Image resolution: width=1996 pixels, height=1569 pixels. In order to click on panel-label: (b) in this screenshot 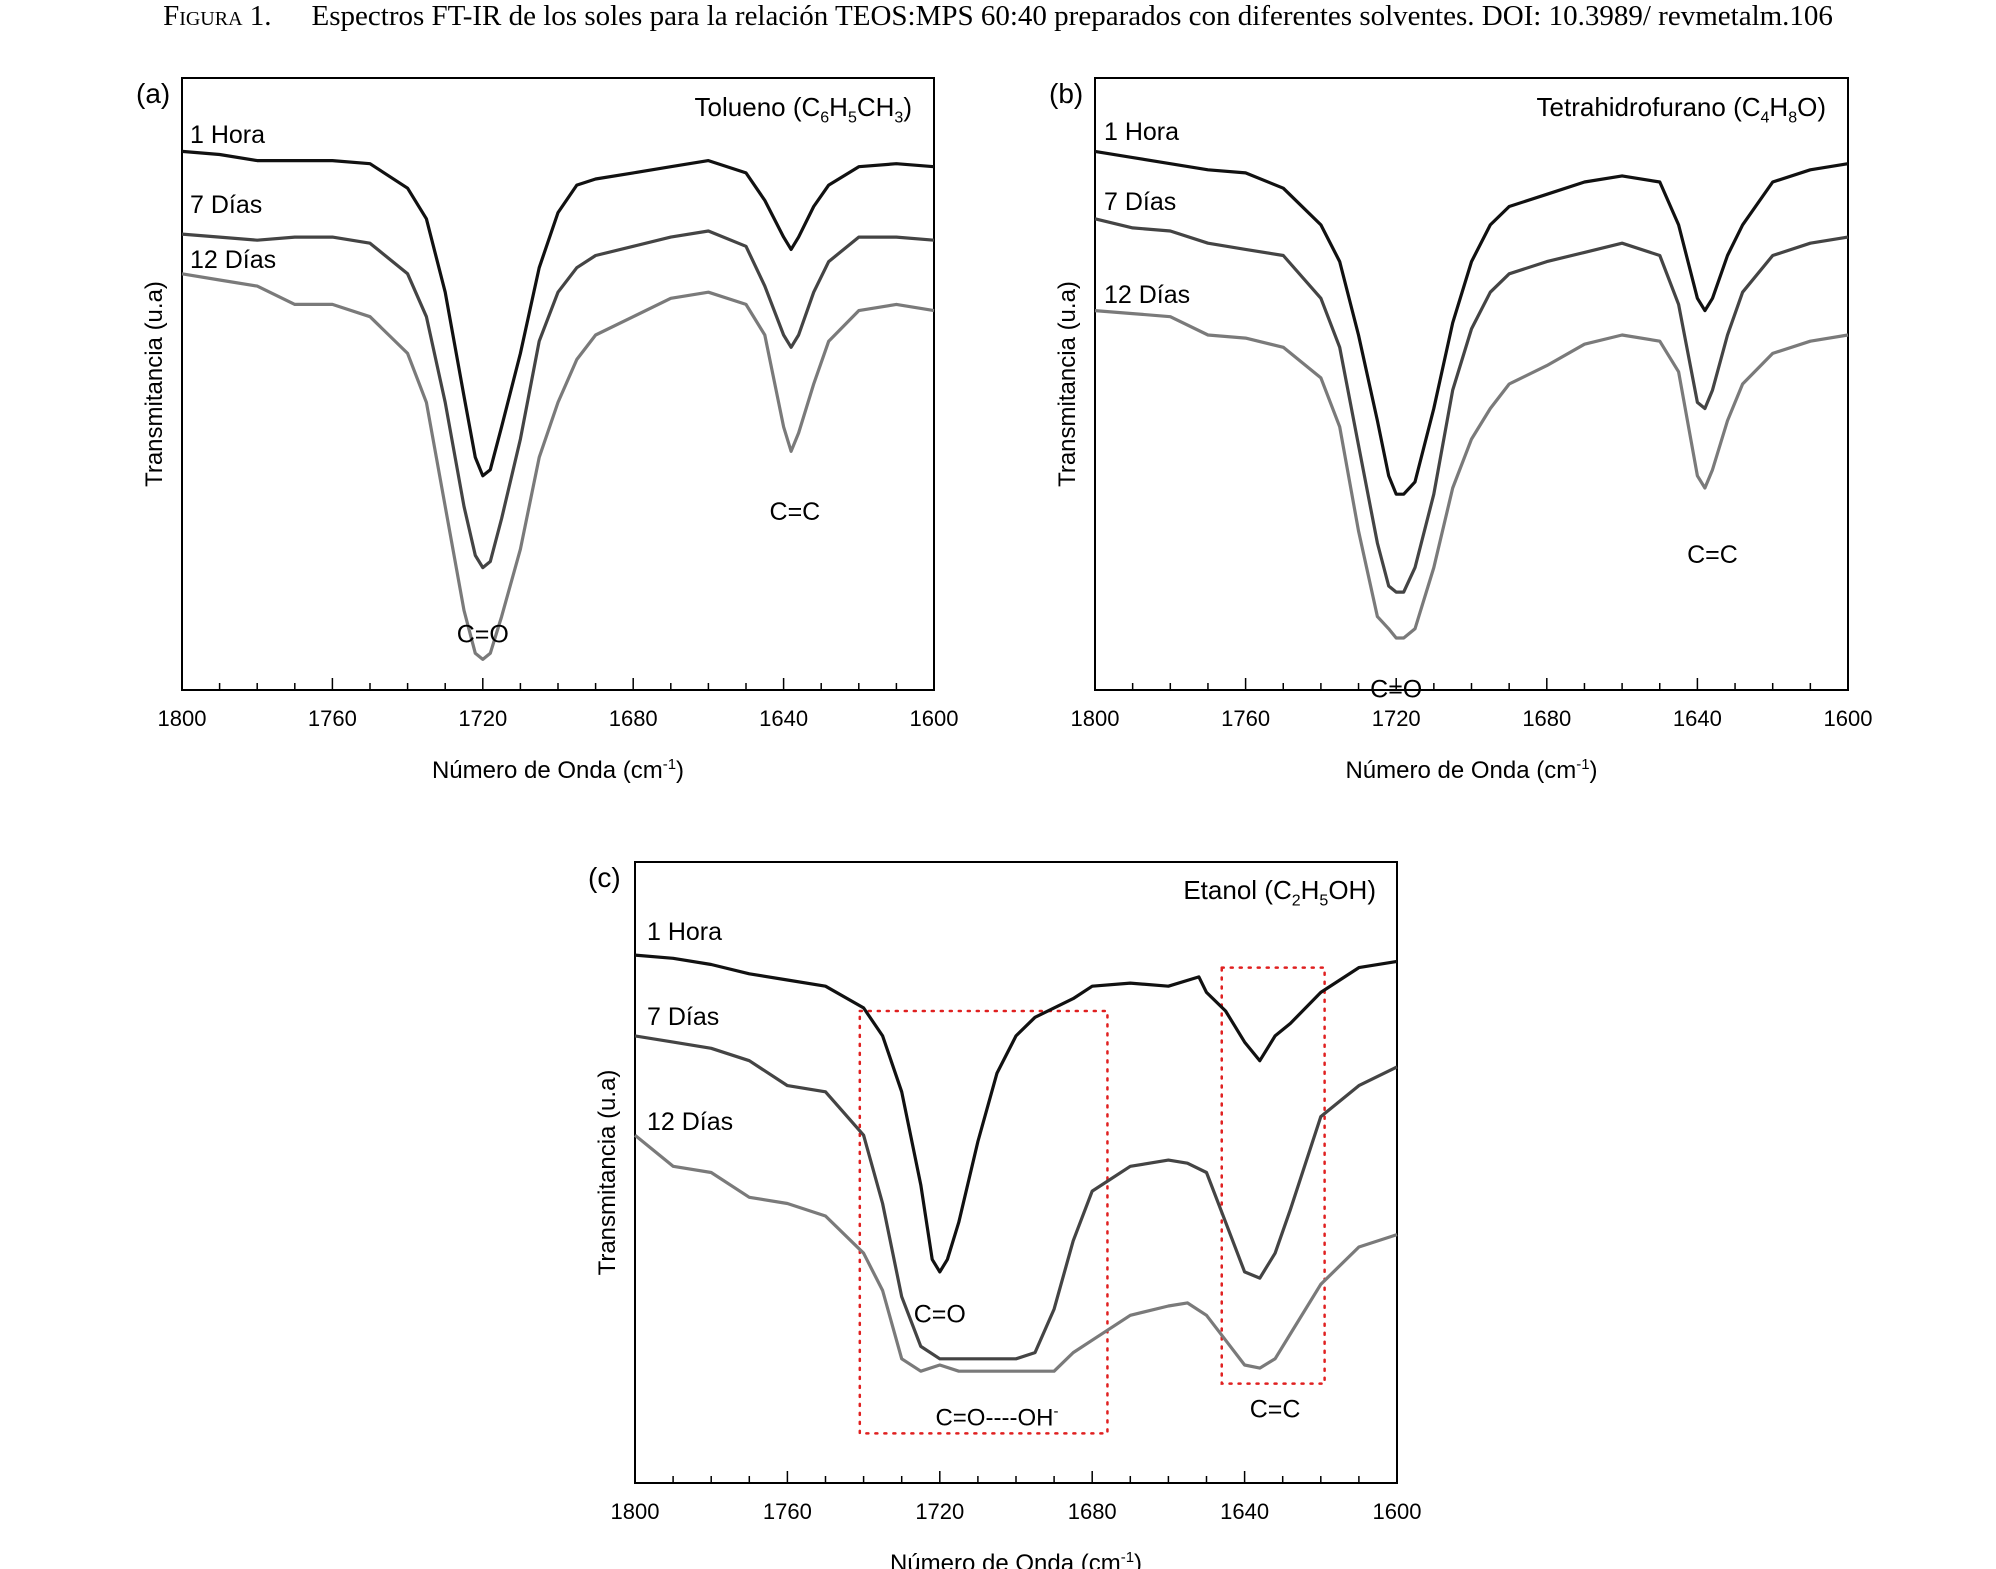, I will do `click(1066, 93)`.